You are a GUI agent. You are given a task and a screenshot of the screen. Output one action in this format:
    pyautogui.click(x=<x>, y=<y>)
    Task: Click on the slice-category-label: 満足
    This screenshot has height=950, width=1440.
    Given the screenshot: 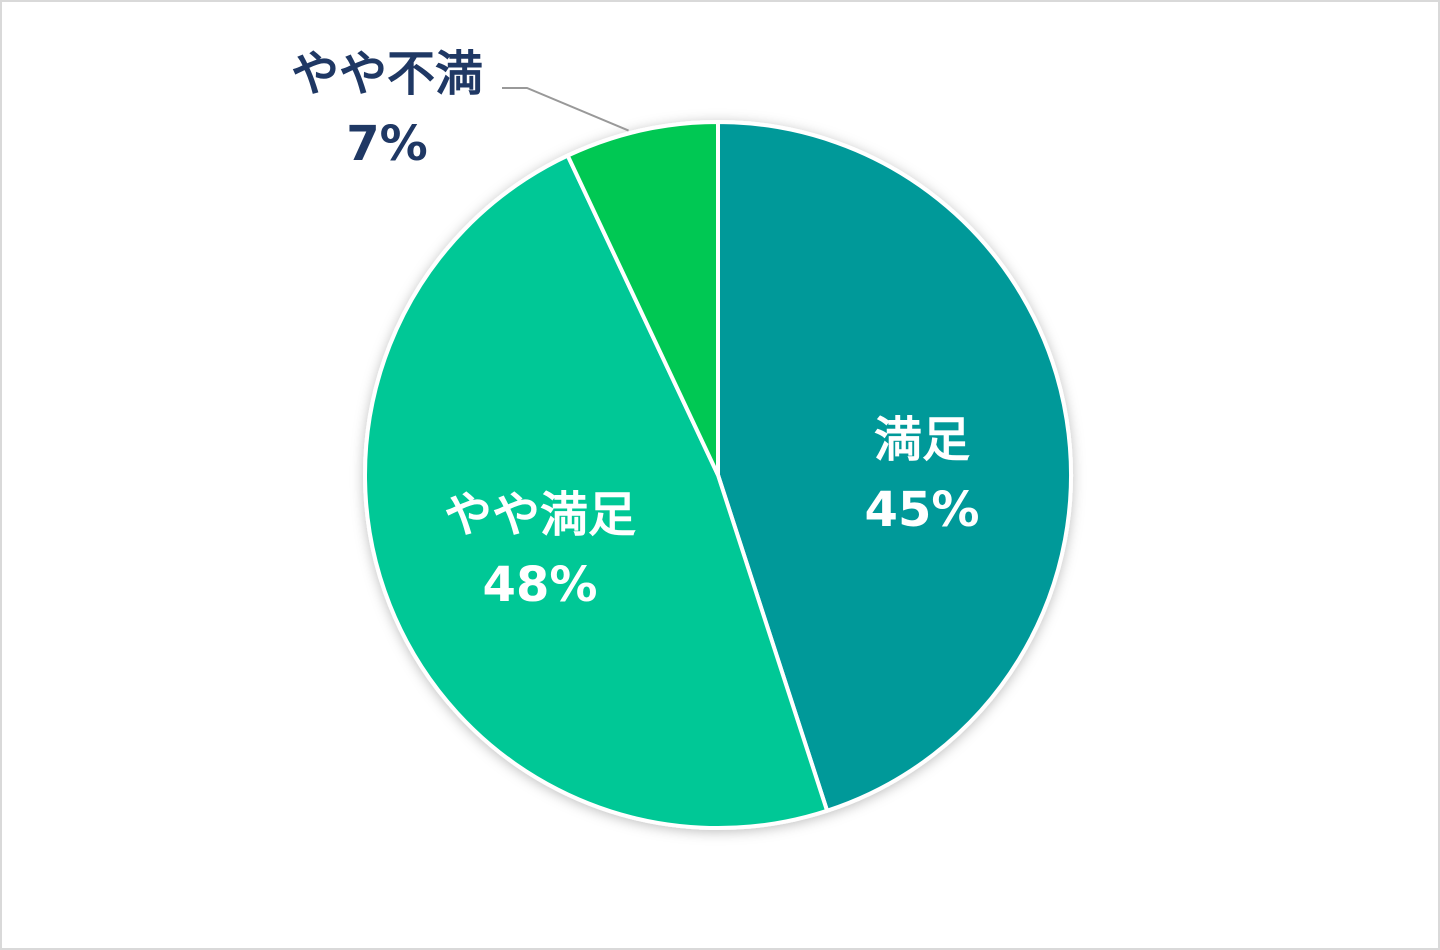 What is the action you would take?
    pyautogui.click(x=922, y=440)
    